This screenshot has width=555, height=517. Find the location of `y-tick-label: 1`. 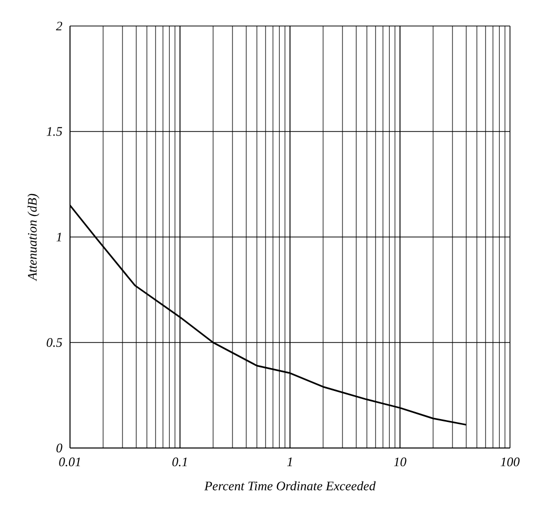

y-tick-label: 1 is located at coordinates (59, 237).